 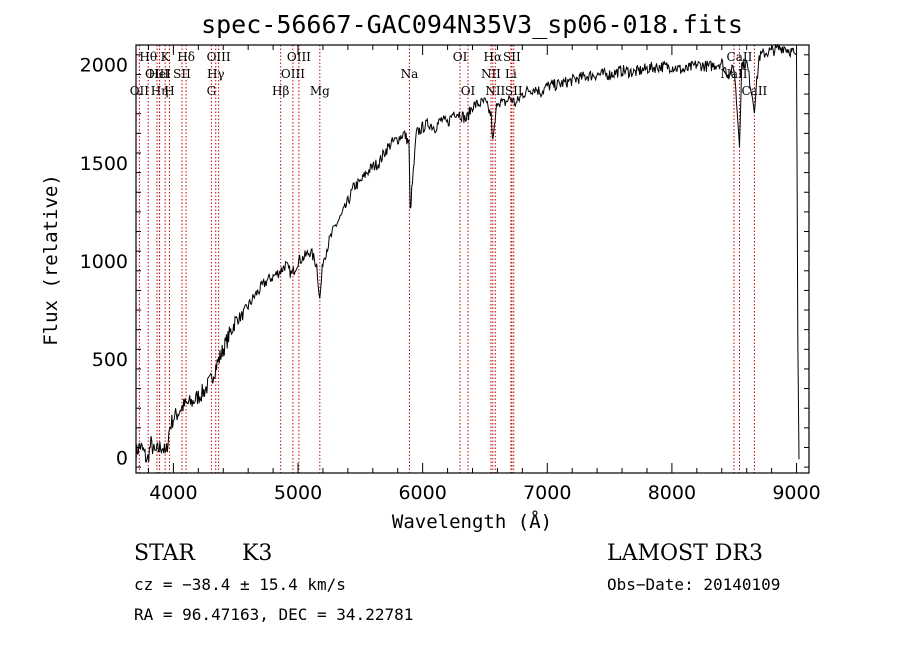 What do you see at coordinates (491, 74) in the screenshot?
I see `line-label-19: NII` at bounding box center [491, 74].